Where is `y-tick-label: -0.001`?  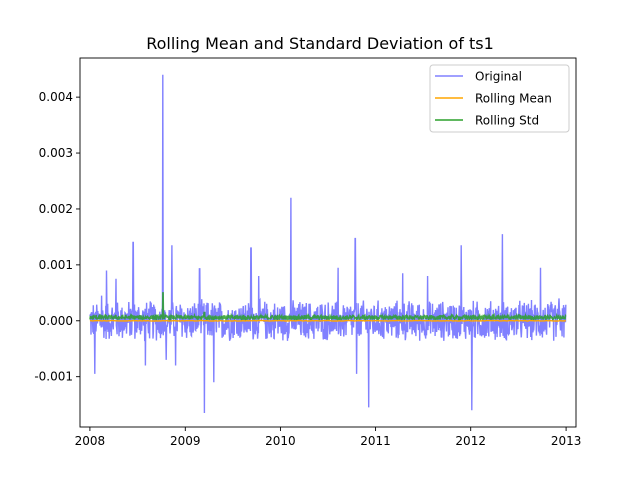
y-tick-label: -0.001 is located at coordinates (53, 377).